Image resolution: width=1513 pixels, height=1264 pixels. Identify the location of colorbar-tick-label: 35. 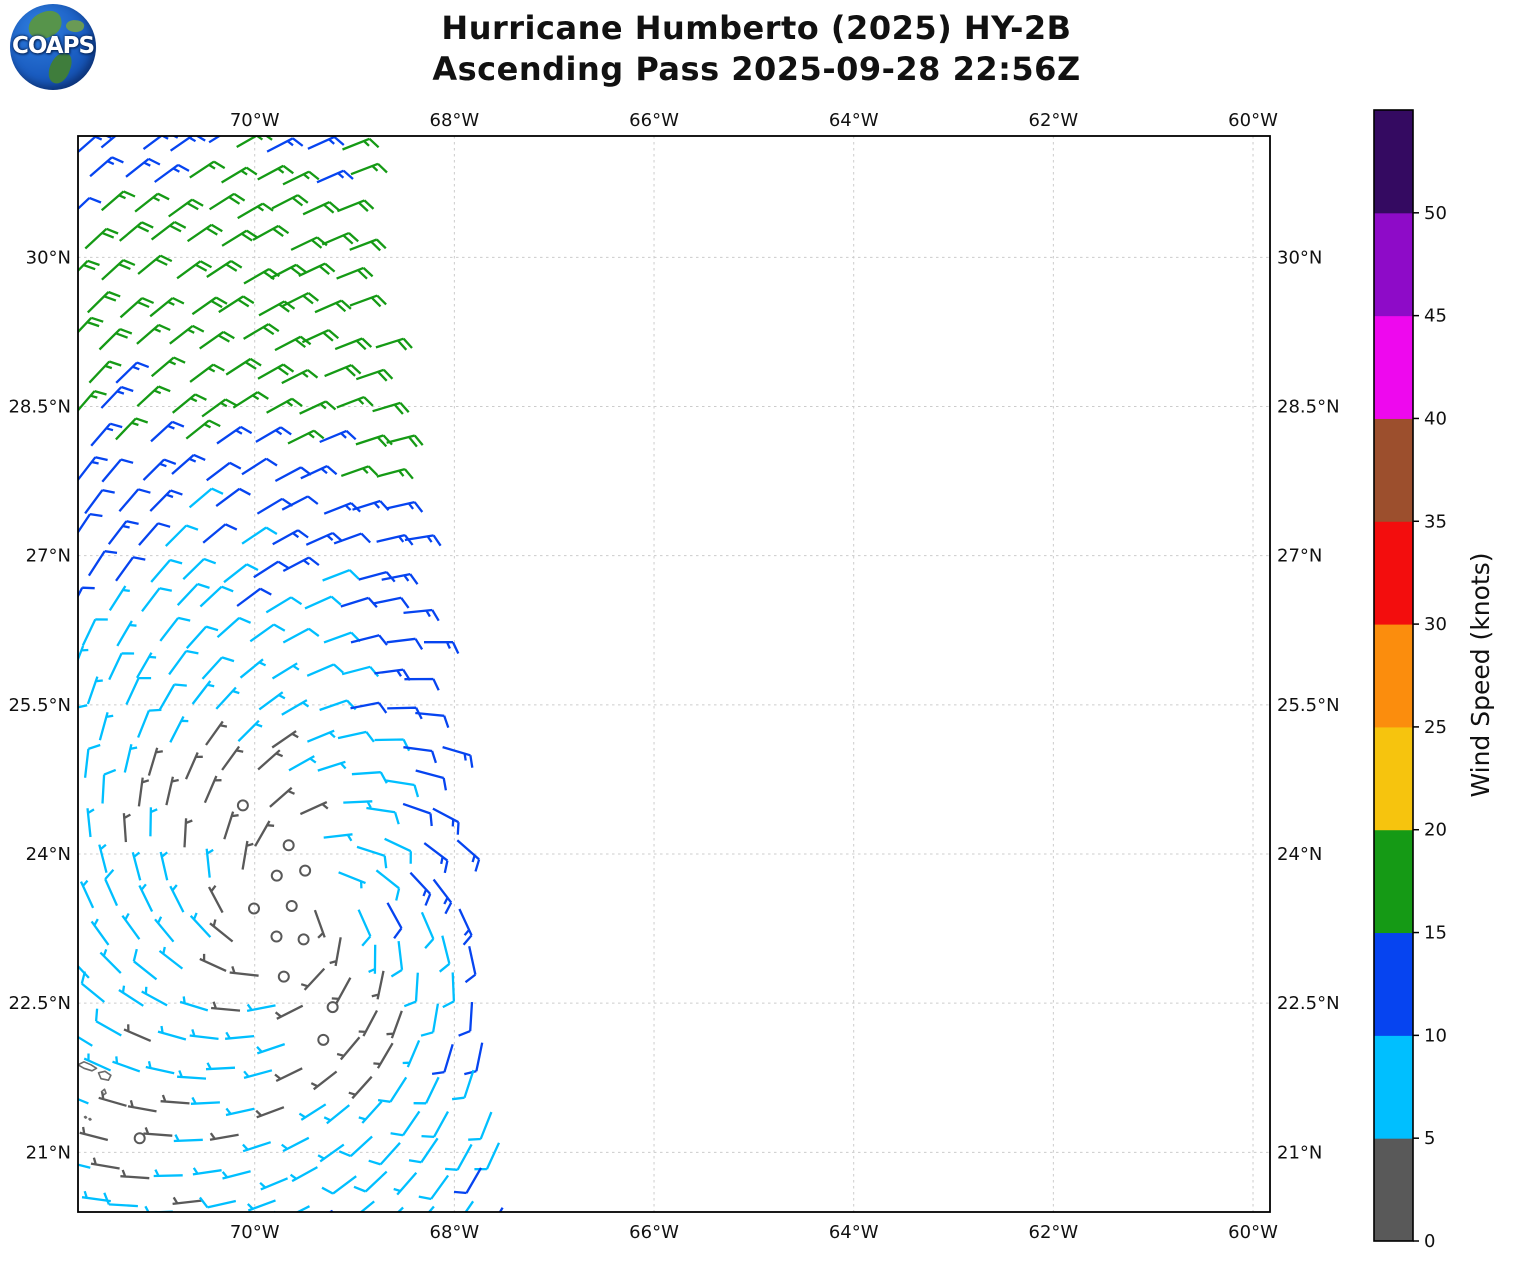
(1435, 521).